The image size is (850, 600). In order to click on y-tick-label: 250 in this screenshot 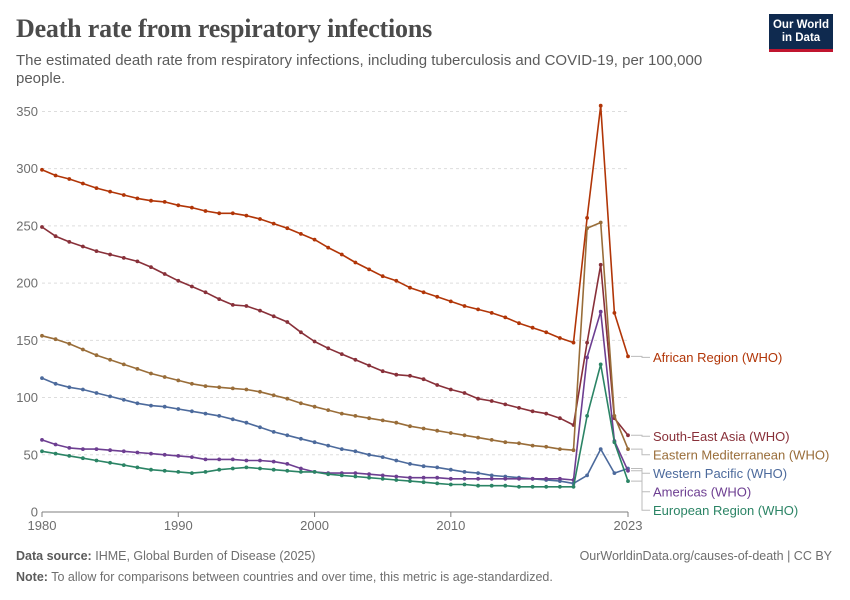, I will do `click(27, 225)`.